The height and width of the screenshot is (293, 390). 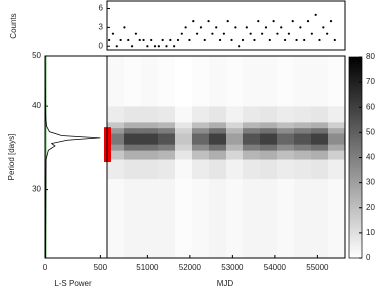 I want to click on y-tick-label: 6, so click(x=101, y=8).